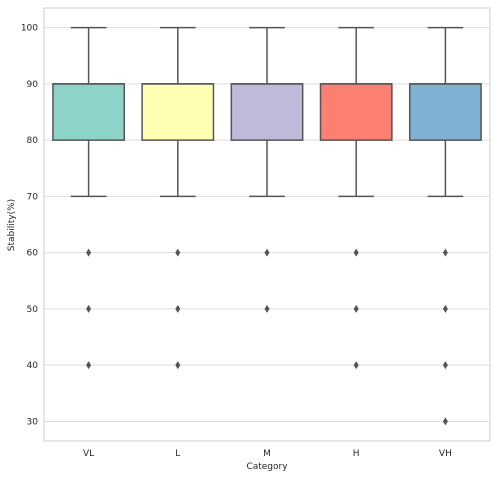 The image size is (497, 478). Describe the element at coordinates (33, 310) in the screenshot. I see `y-tick-label: 50` at that location.